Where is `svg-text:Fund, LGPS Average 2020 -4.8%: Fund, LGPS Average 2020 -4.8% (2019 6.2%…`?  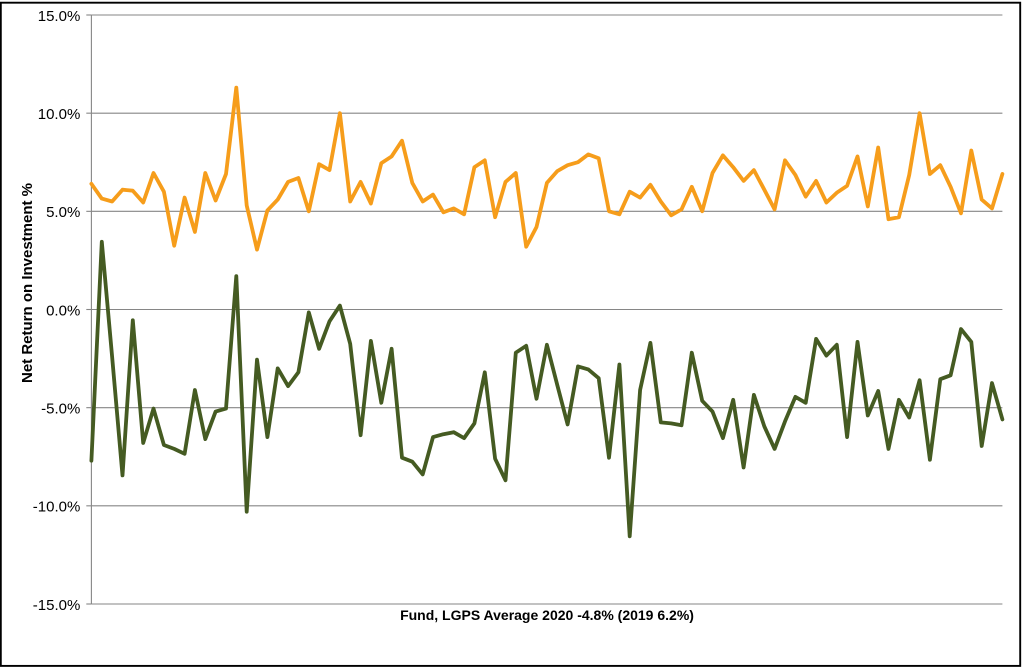 svg-text:Fund, LGPS Average 2020 -4.8%: Fund, LGPS Average 2020 -4.8% (2019 6.2%… is located at coordinates (547, 615).